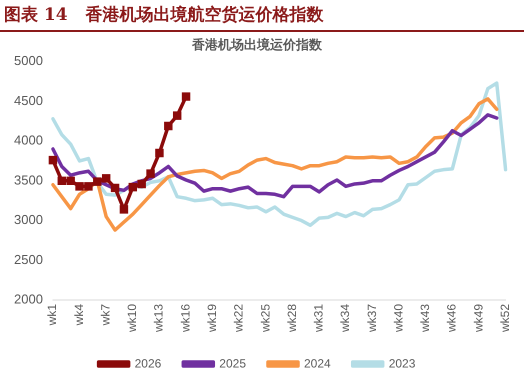 This screenshot has height=382, width=524. I want to click on x-tick-label: wk52, so click(505, 318).